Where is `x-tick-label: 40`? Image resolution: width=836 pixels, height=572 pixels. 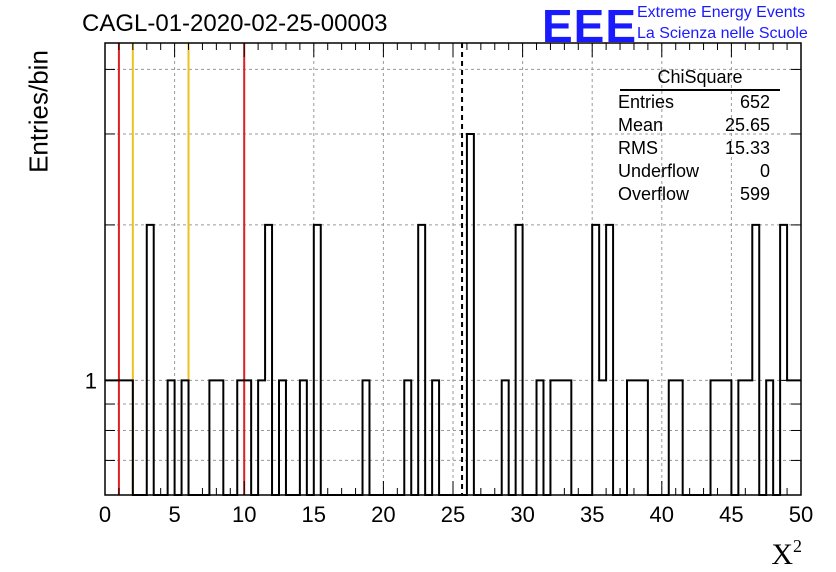 x-tick-label: 40 is located at coordinates (662, 514).